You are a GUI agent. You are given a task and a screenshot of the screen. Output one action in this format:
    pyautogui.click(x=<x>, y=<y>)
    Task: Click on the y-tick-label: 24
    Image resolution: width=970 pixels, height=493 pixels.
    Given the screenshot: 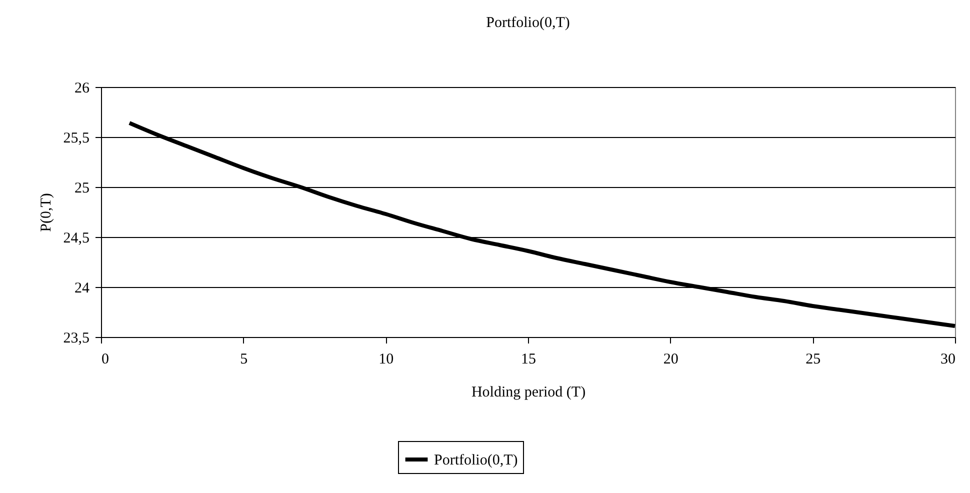 What is the action you would take?
    pyautogui.click(x=82, y=288)
    